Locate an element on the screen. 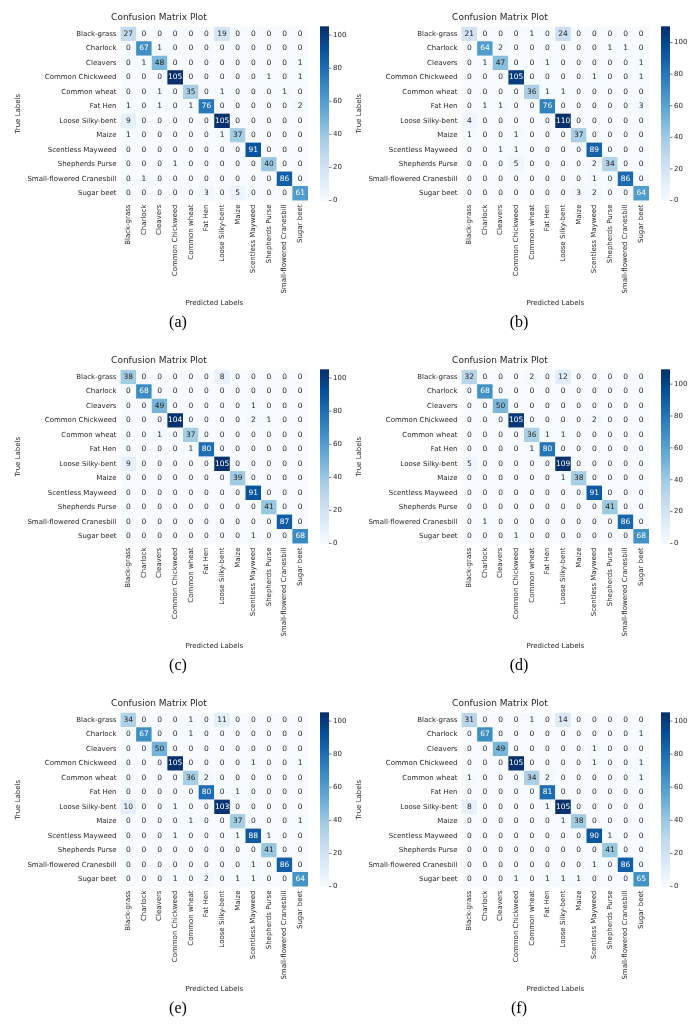  text: (c) is located at coordinates (178, 665).